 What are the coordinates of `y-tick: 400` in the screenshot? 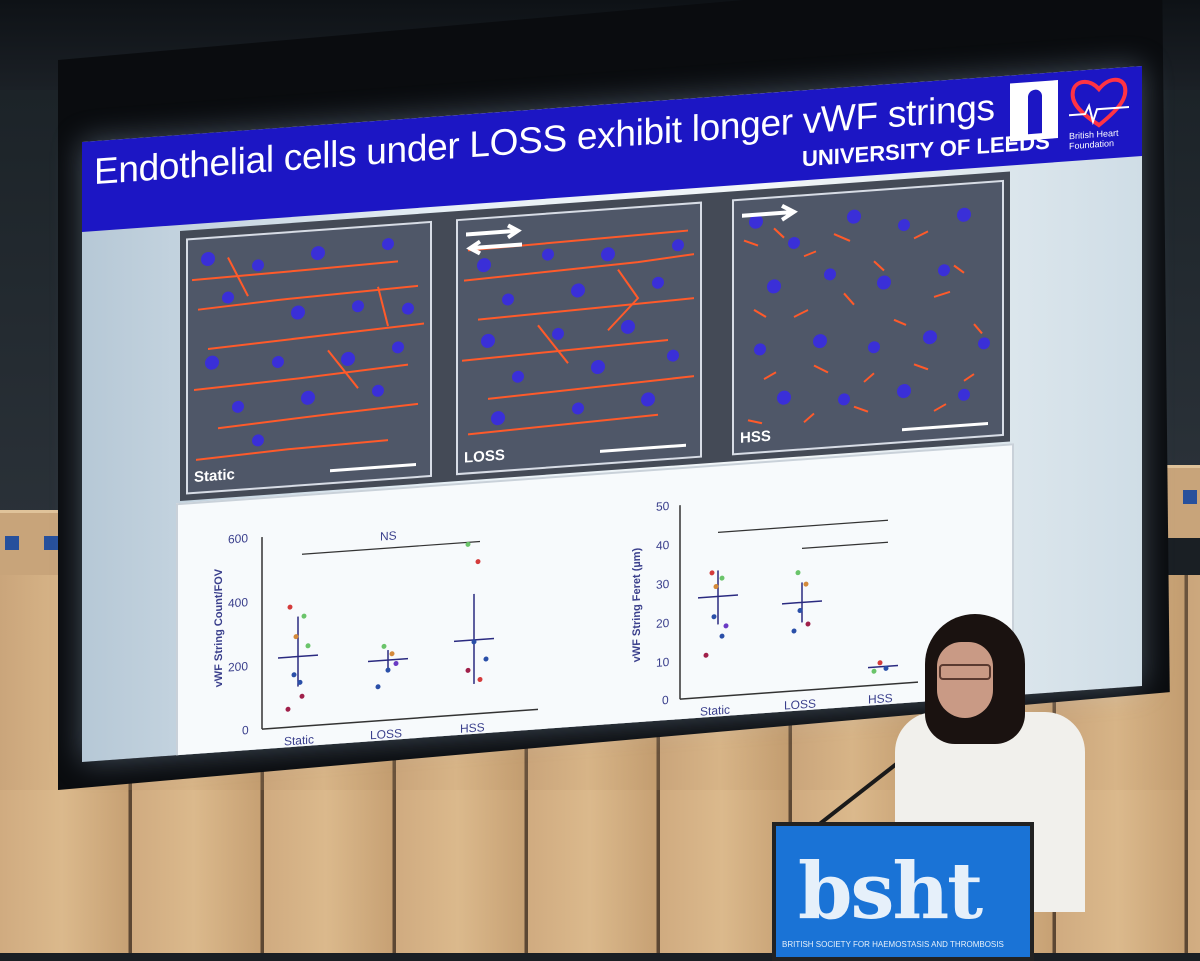 It's located at (238, 602).